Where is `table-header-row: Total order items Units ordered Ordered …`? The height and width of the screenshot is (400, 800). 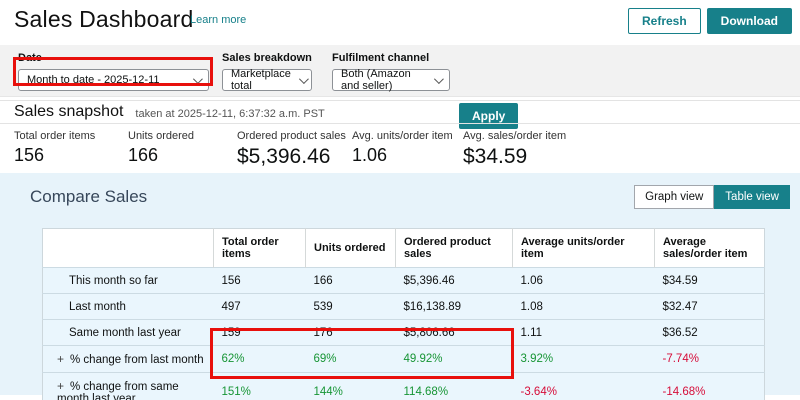 table-header-row: Total order items Units ordered Ordered … is located at coordinates (403, 248).